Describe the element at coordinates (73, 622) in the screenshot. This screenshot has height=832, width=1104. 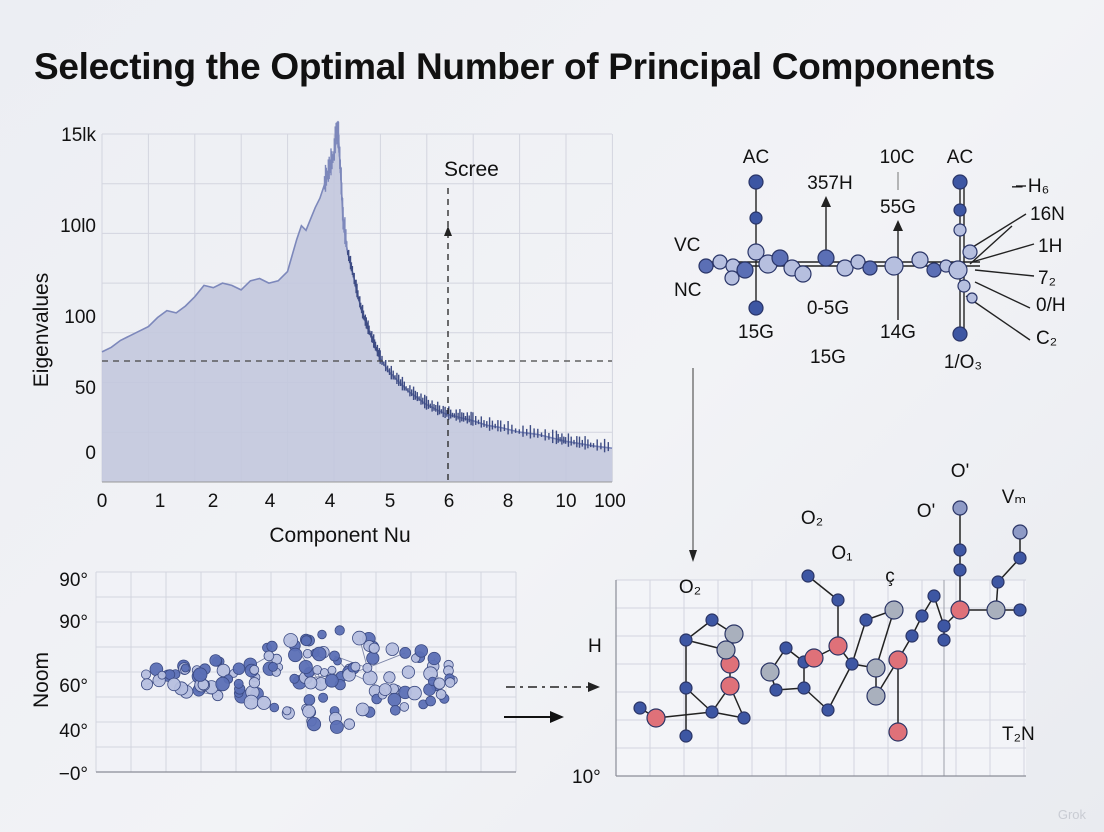
I see `scatter-y-tick-2: 90°` at that location.